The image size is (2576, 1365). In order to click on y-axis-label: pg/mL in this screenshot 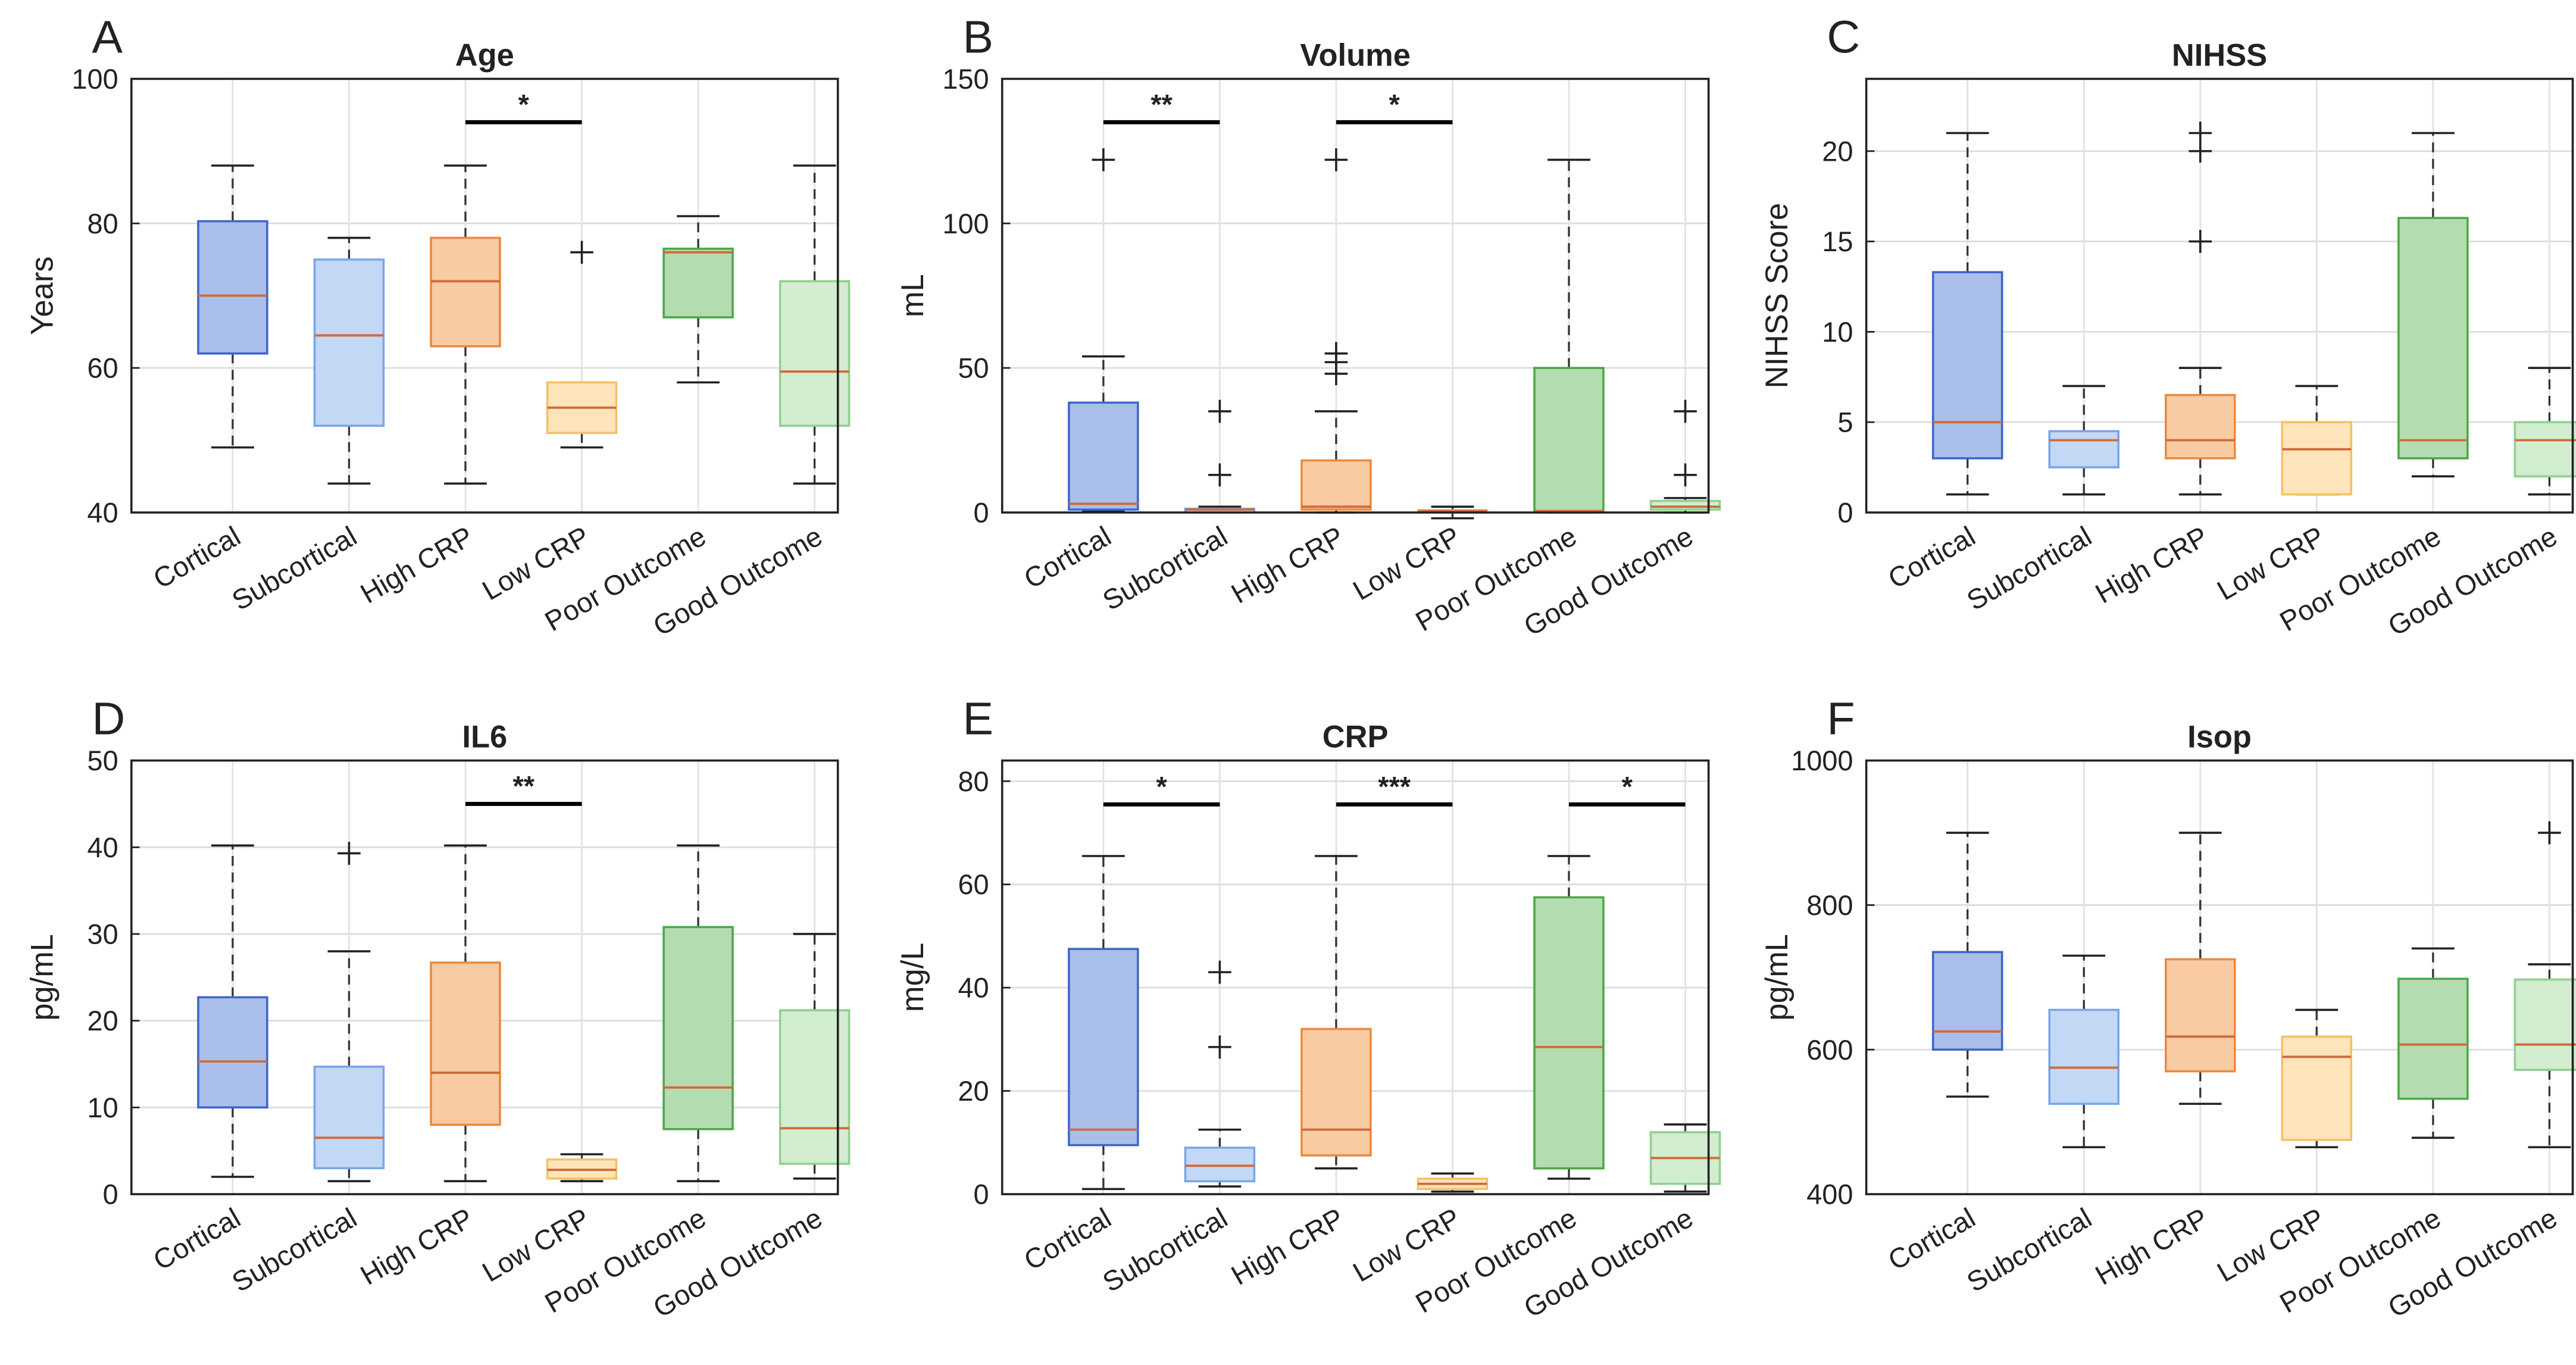, I will do `click(42, 977)`.